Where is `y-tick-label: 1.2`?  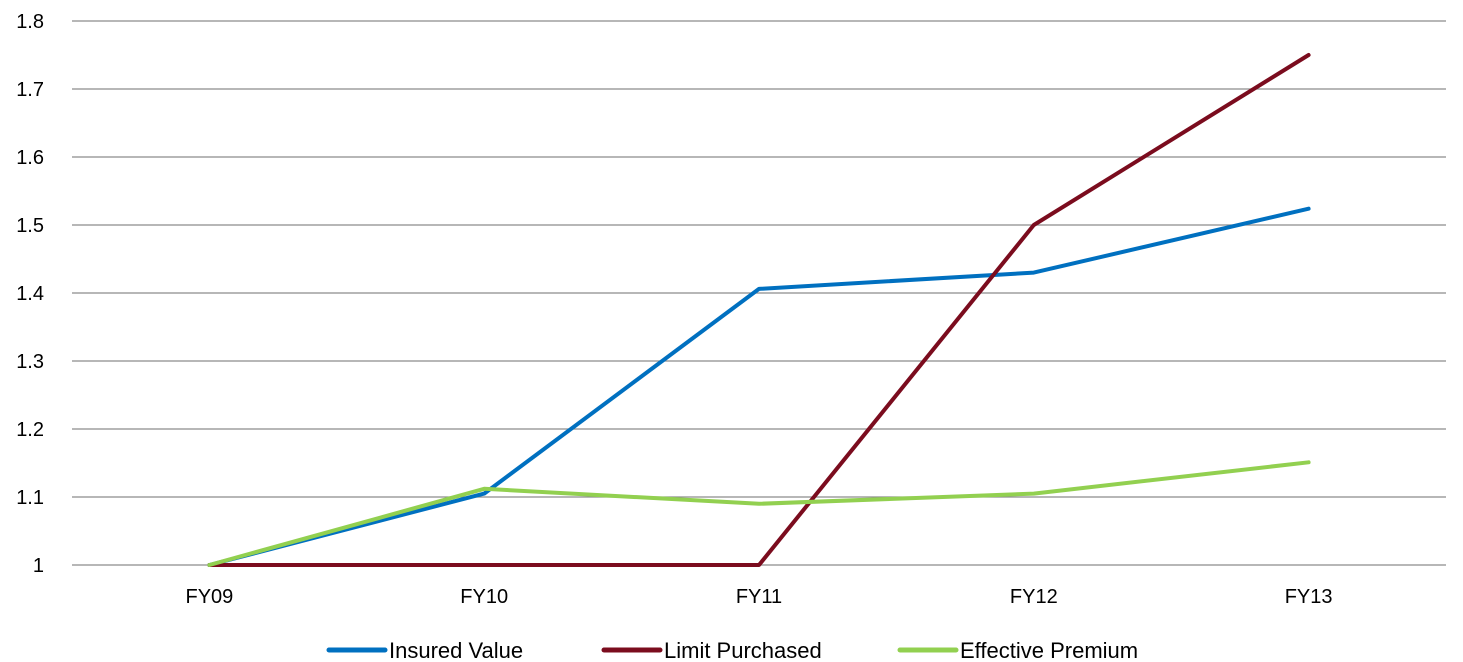 y-tick-label: 1.2 is located at coordinates (30, 430).